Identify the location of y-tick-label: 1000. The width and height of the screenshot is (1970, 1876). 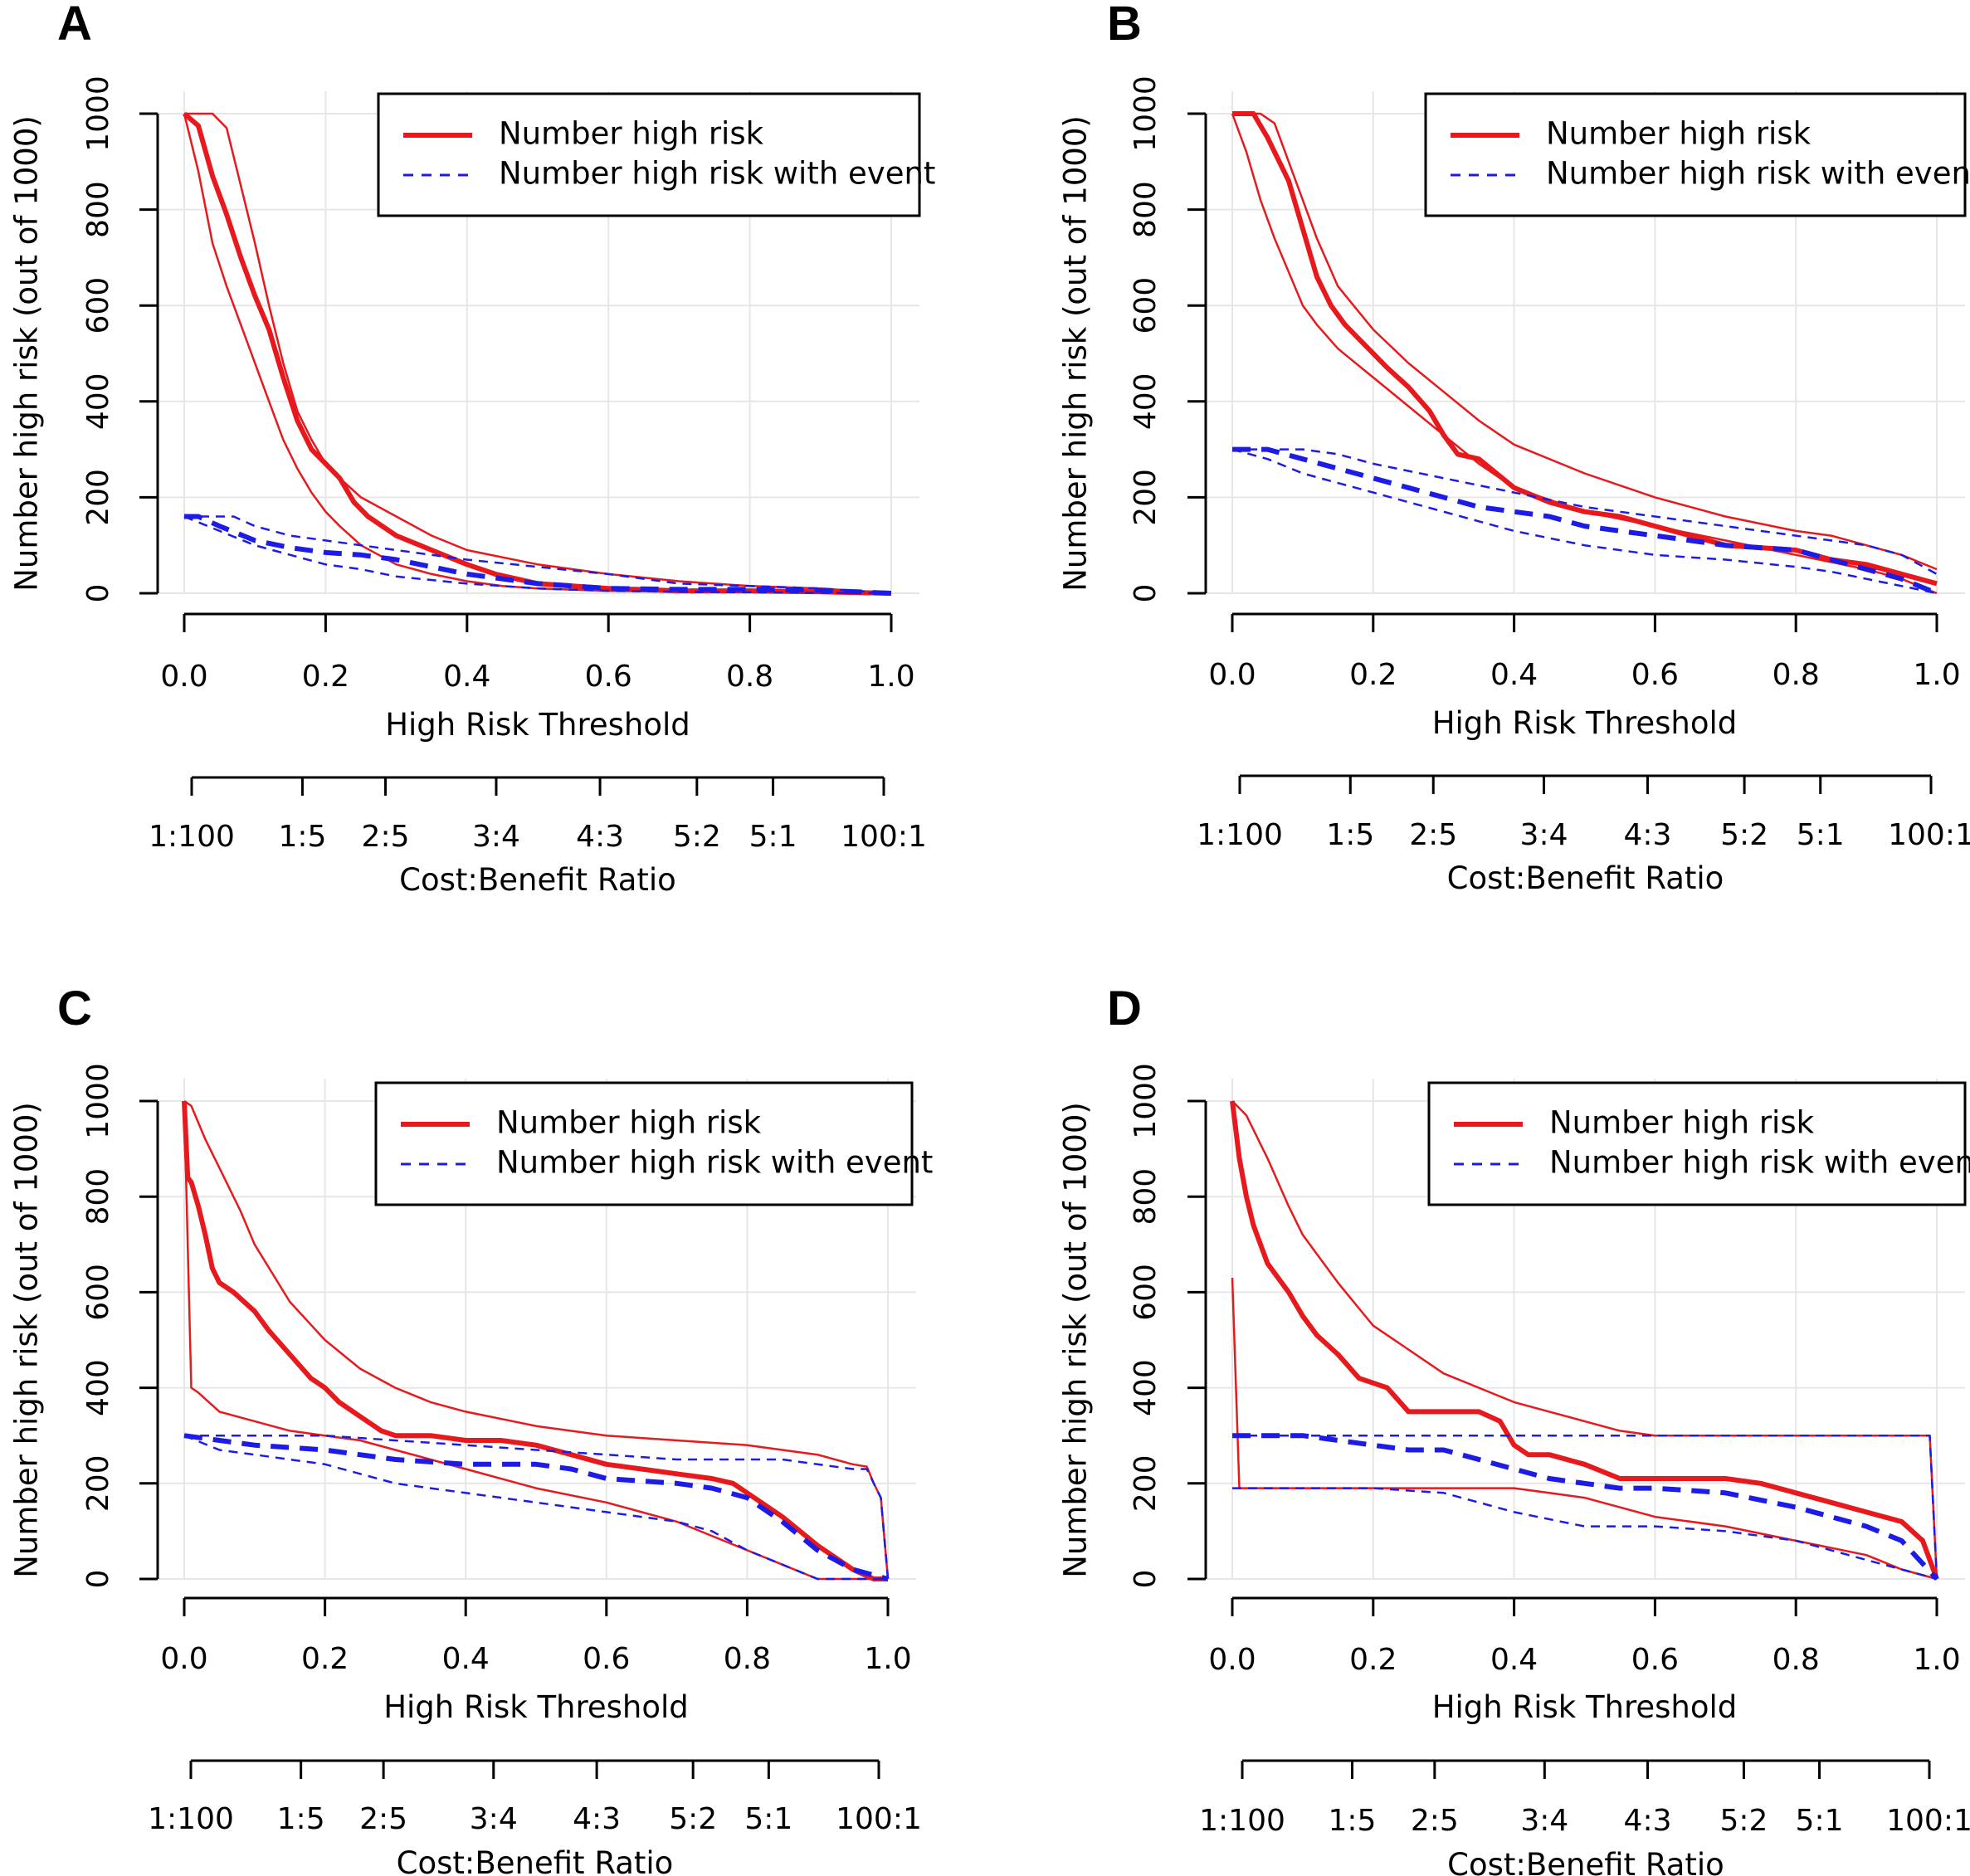
(98, 1101).